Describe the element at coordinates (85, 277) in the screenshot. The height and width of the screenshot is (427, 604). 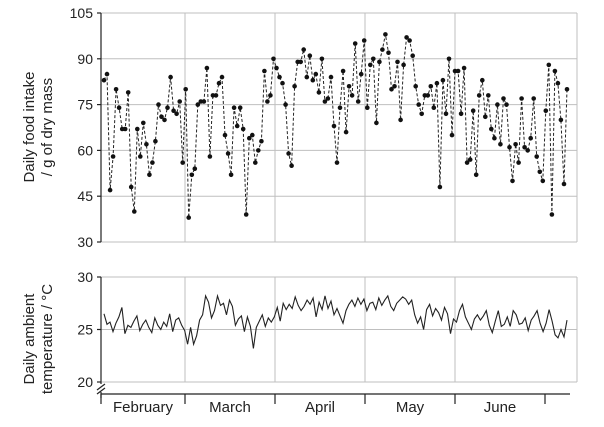
I see `temperature-tick-label: 30` at that location.